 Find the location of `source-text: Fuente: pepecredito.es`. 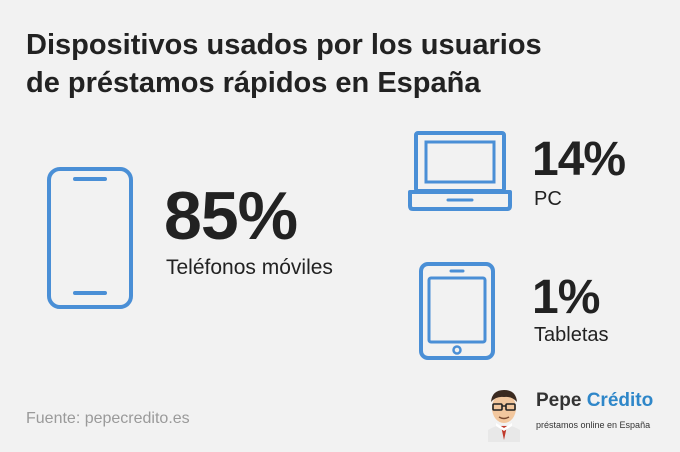

source-text: Fuente: pepecredito.es is located at coordinates (108, 418).